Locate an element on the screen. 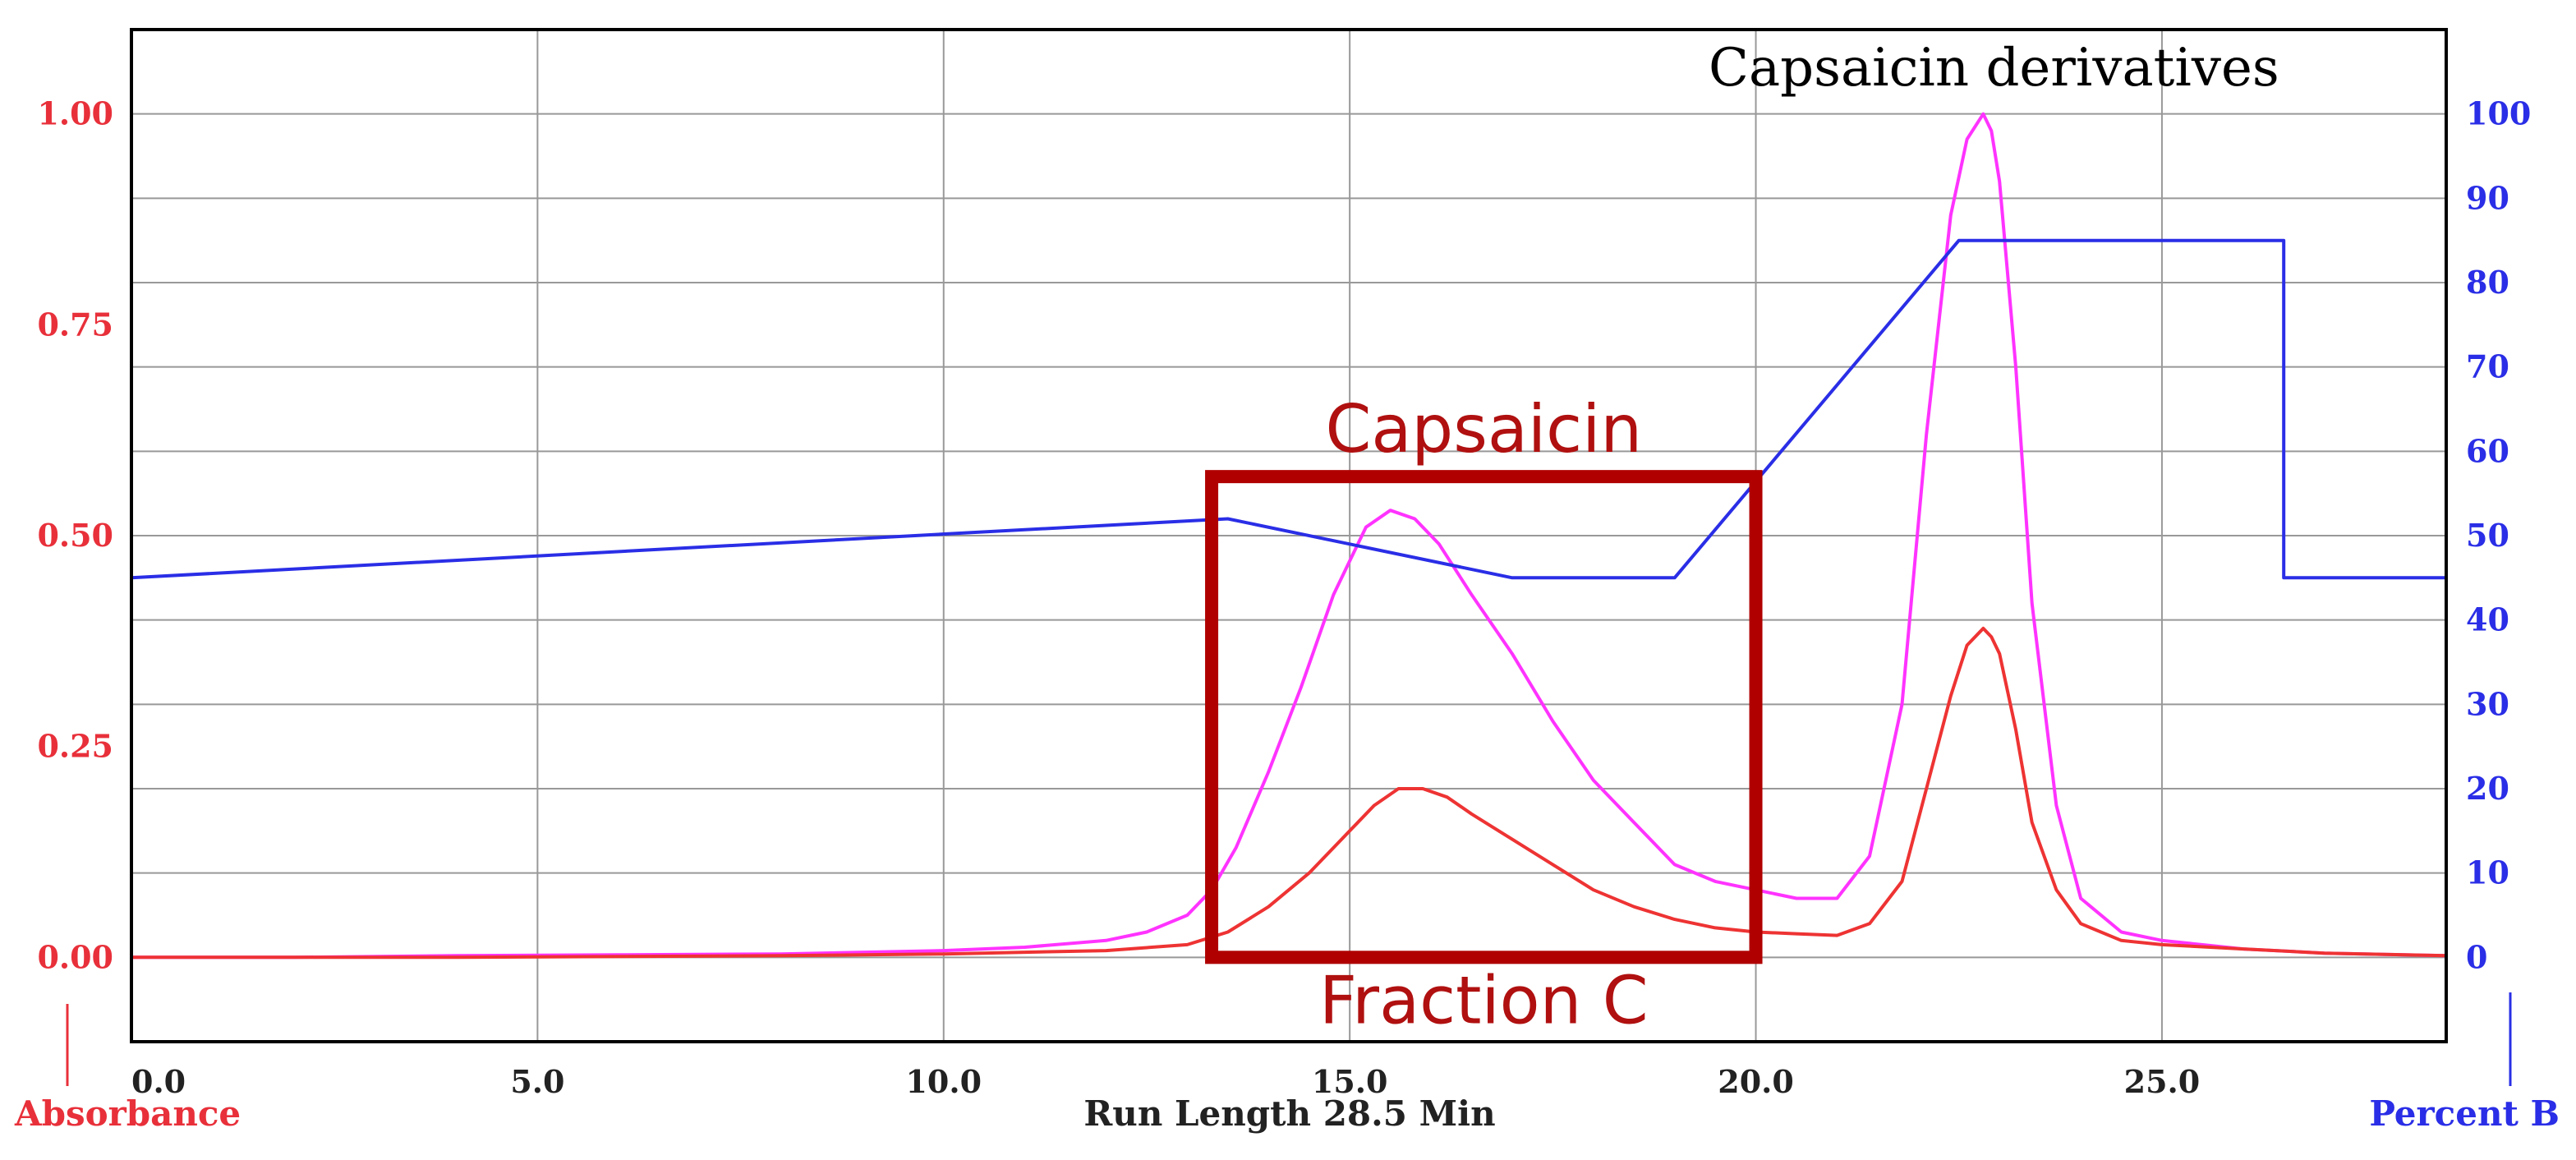  x-axis-label: Run Length 28.5 Min is located at coordinates (1289, 1113).